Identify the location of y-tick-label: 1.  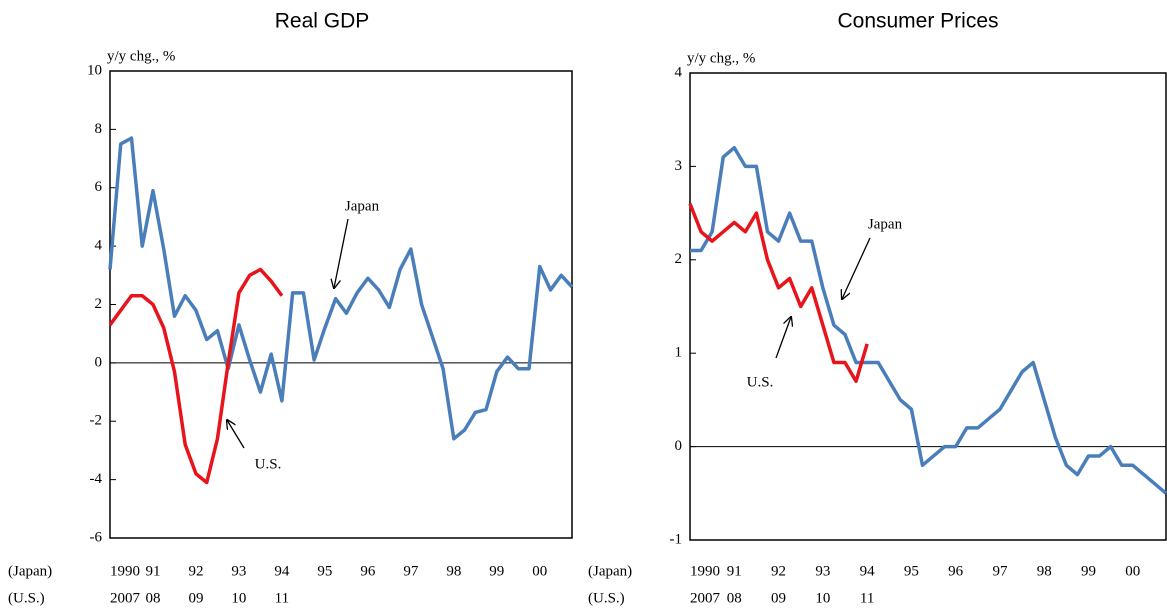
(679, 353).